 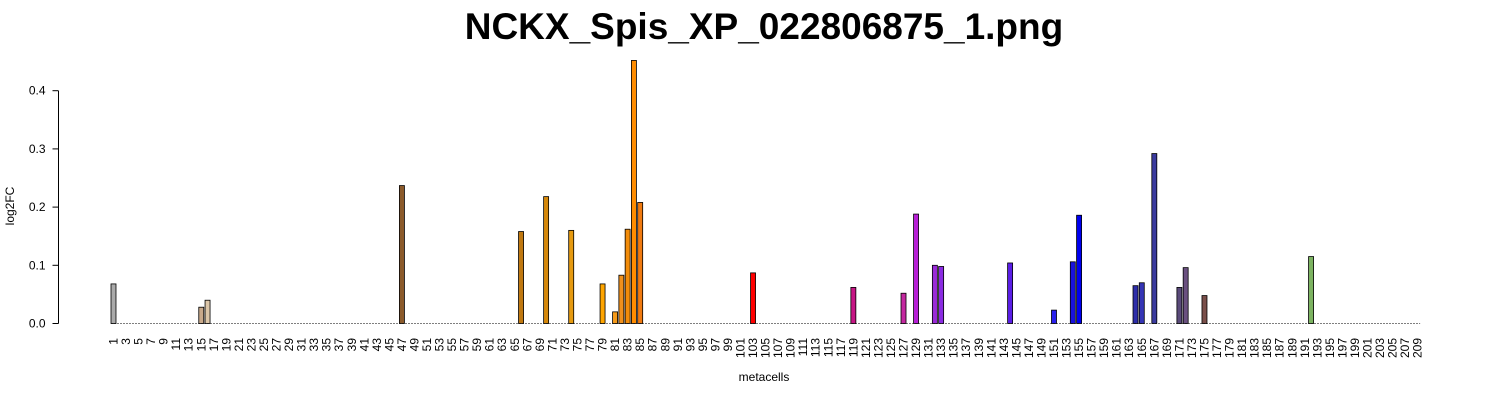 What do you see at coordinates (389, 345) in the screenshot?
I see `x-tick-label: 45` at bounding box center [389, 345].